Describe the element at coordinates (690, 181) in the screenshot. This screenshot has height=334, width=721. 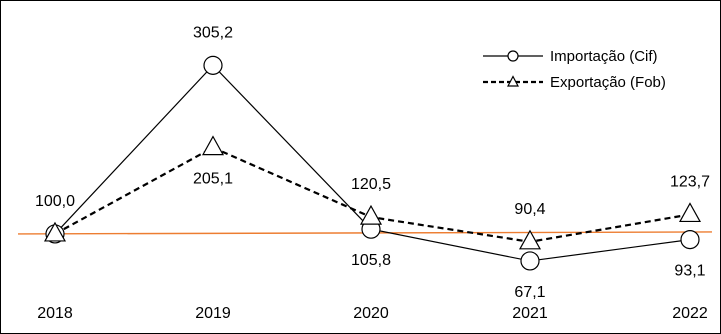
I see `data-label-exportacao-2022: 123,7` at that location.